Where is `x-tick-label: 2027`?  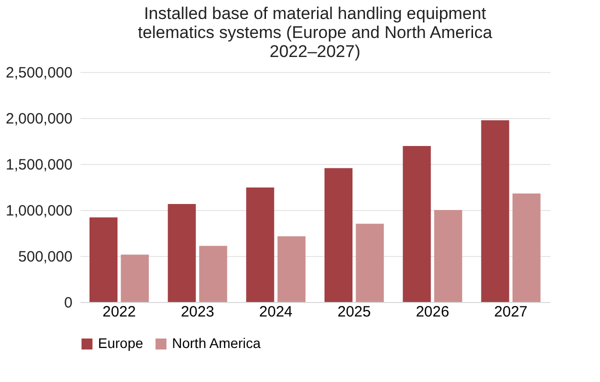 x-tick-label: 2027 is located at coordinates (511, 312).